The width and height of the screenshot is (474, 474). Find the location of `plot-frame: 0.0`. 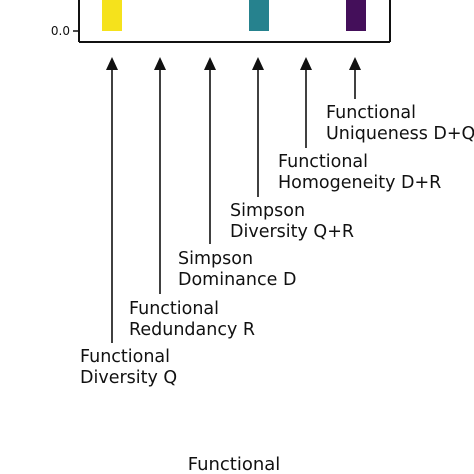

plot-frame: 0.0 is located at coordinates (221, 21).